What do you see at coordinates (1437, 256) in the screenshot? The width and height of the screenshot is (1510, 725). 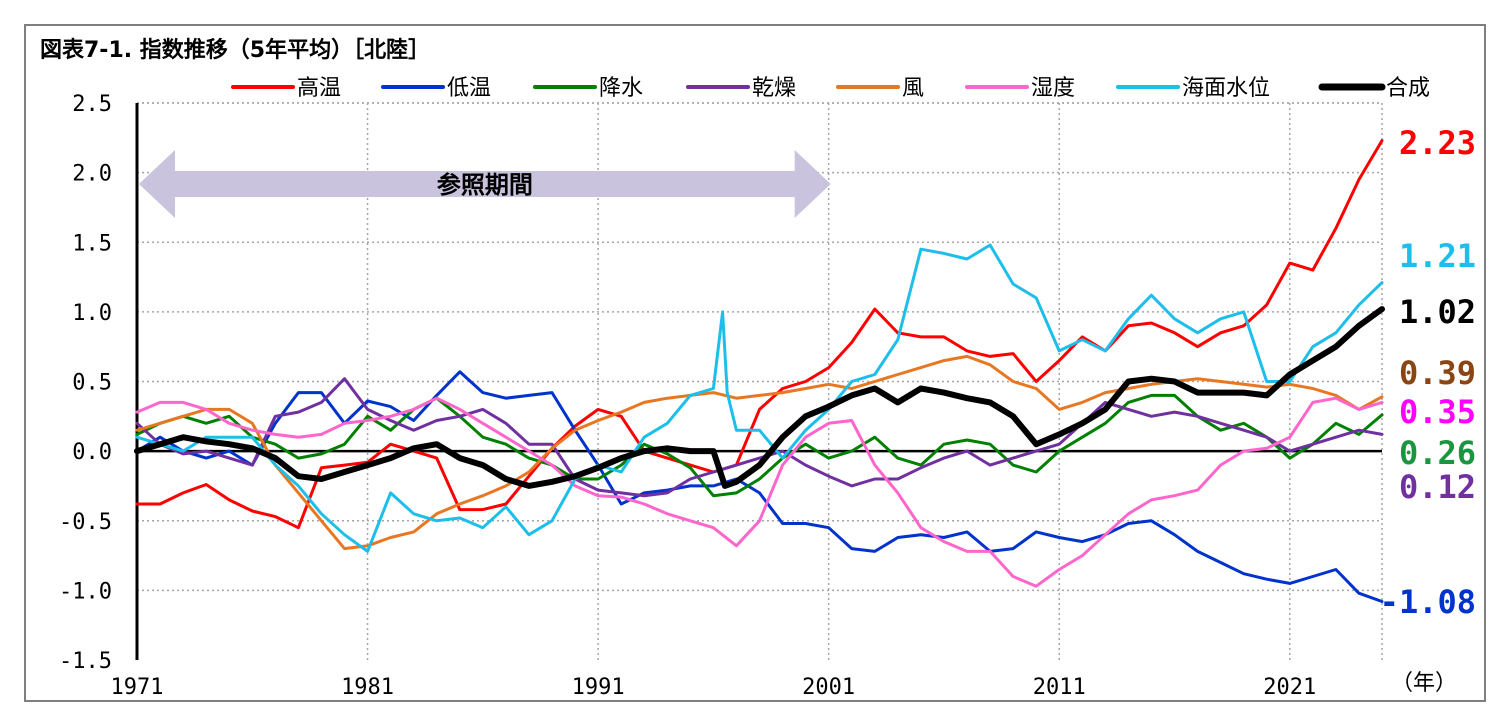 I see `end-value-label: 1.21` at bounding box center [1437, 256].